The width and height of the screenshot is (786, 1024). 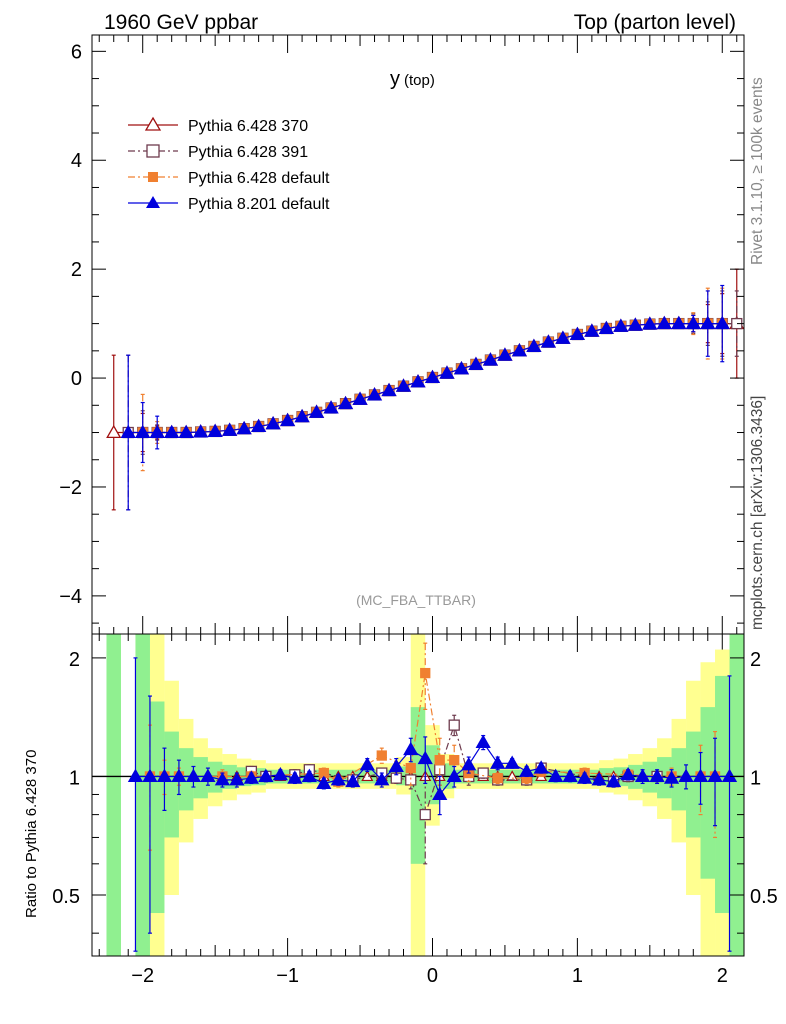 What do you see at coordinates (142, 976) in the screenshot?
I see `x-tick-label-neg2: −2` at bounding box center [142, 976].